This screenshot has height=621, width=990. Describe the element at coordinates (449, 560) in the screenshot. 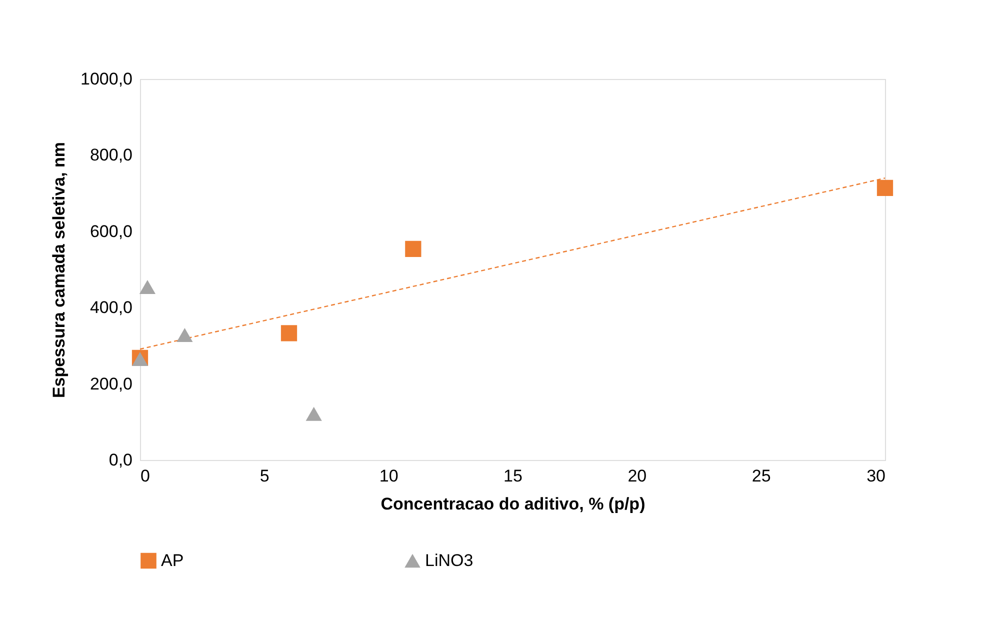

I see `legend-label: LiNO3` at that location.